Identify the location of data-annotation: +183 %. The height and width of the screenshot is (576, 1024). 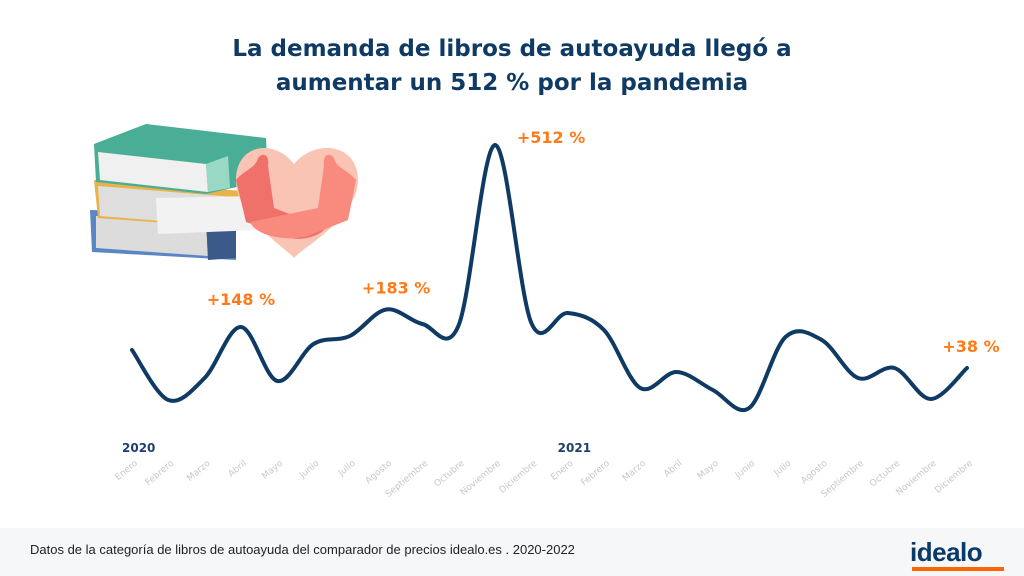
(396, 288).